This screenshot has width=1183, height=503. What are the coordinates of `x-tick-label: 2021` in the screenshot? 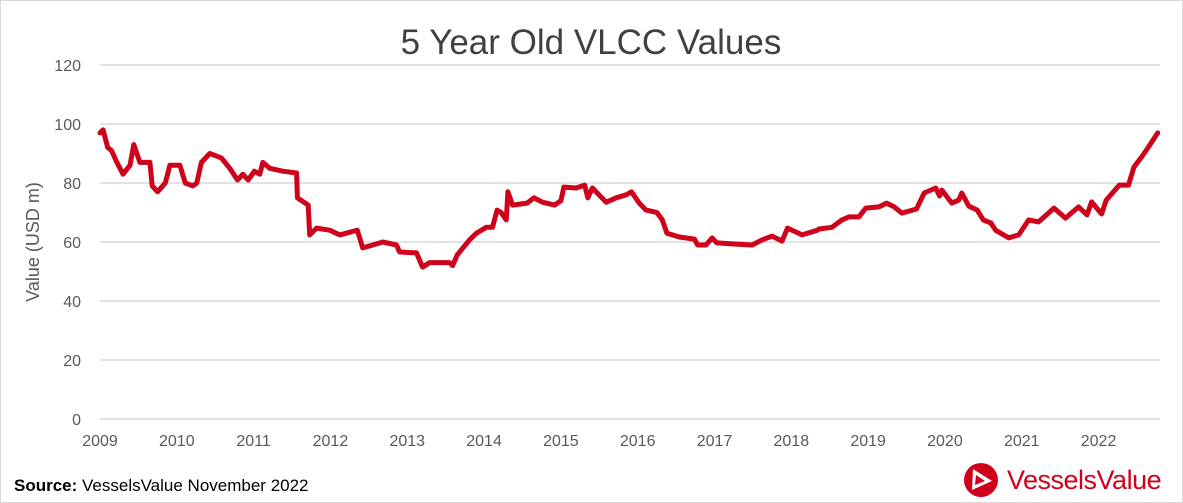 It's located at (1022, 441).